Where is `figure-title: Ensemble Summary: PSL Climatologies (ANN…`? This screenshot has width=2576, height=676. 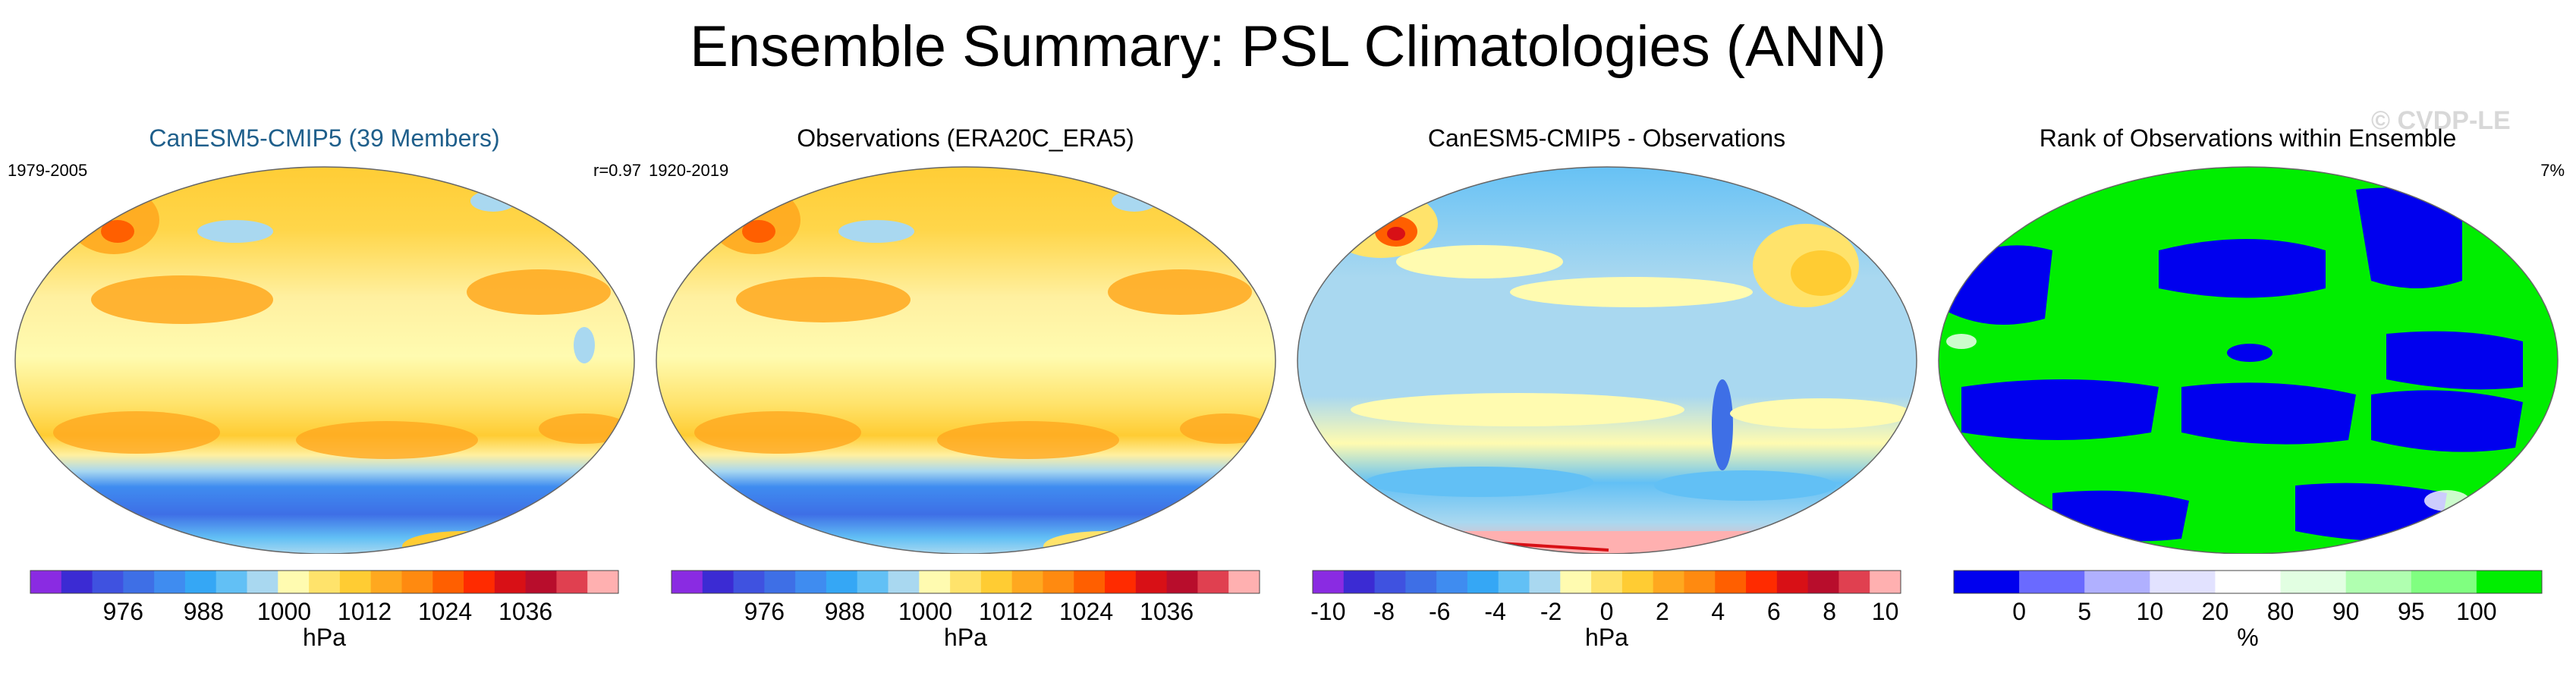 figure-title: Ensemble Summary: PSL Climatologies (ANN… is located at coordinates (1288, 46).